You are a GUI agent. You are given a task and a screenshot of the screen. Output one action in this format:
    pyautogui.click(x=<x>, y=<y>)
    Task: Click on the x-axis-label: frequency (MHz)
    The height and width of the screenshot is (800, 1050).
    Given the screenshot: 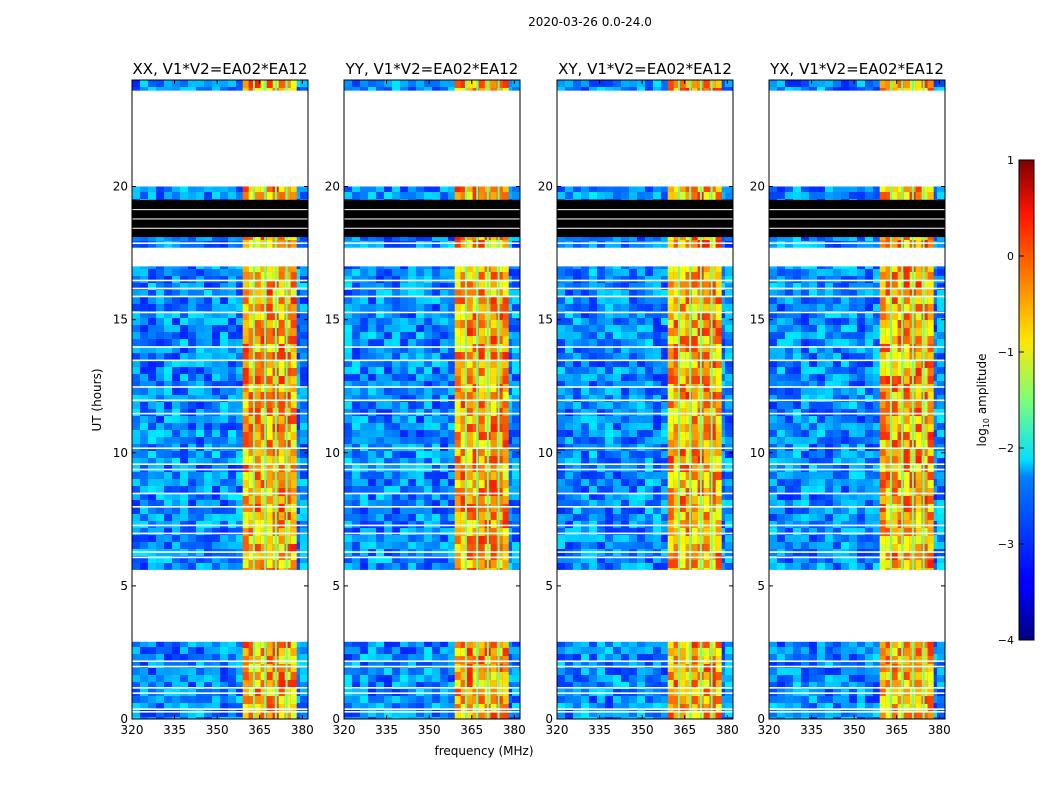 What is the action you would take?
    pyautogui.click(x=483, y=751)
    